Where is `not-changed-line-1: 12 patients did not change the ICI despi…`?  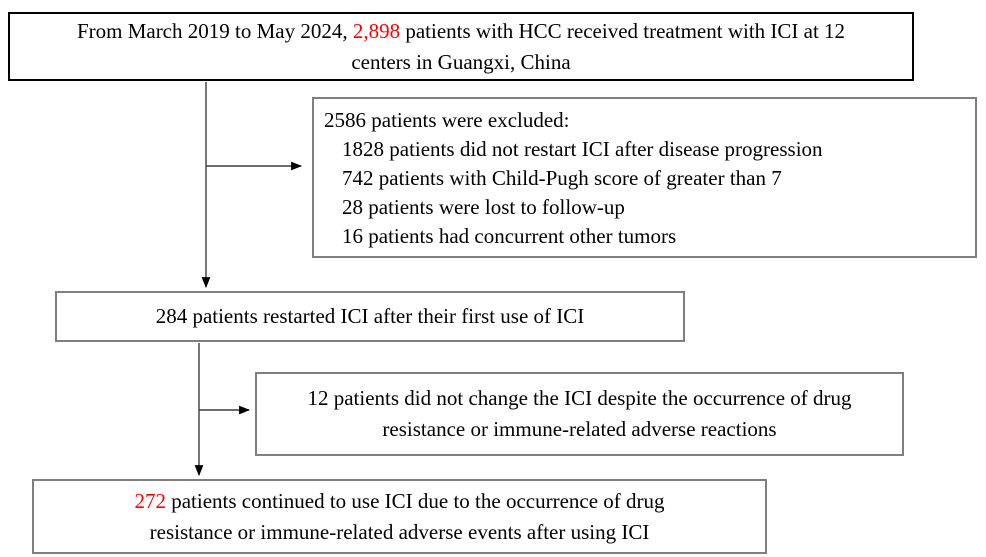
not-changed-line-1: 12 patients did not change the ICI despi… is located at coordinates (579, 398).